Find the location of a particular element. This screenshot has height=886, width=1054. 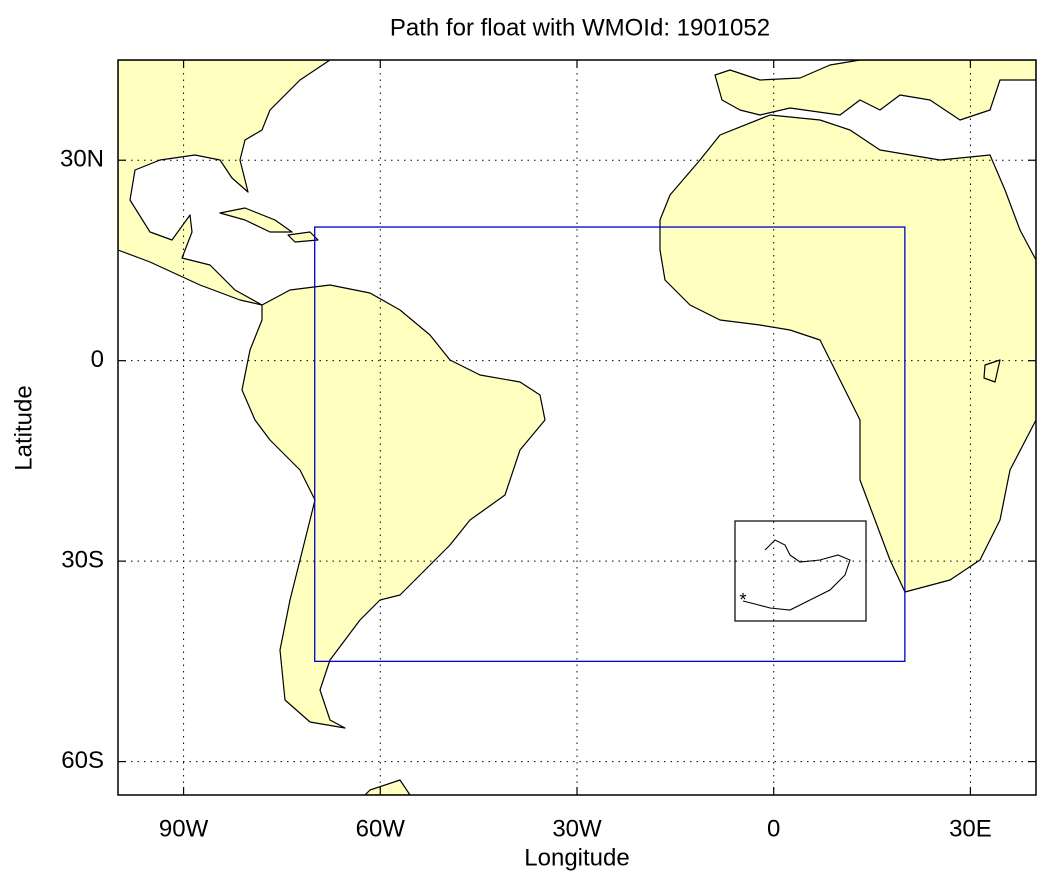

x-tick-label: 30E is located at coordinates (970, 828).